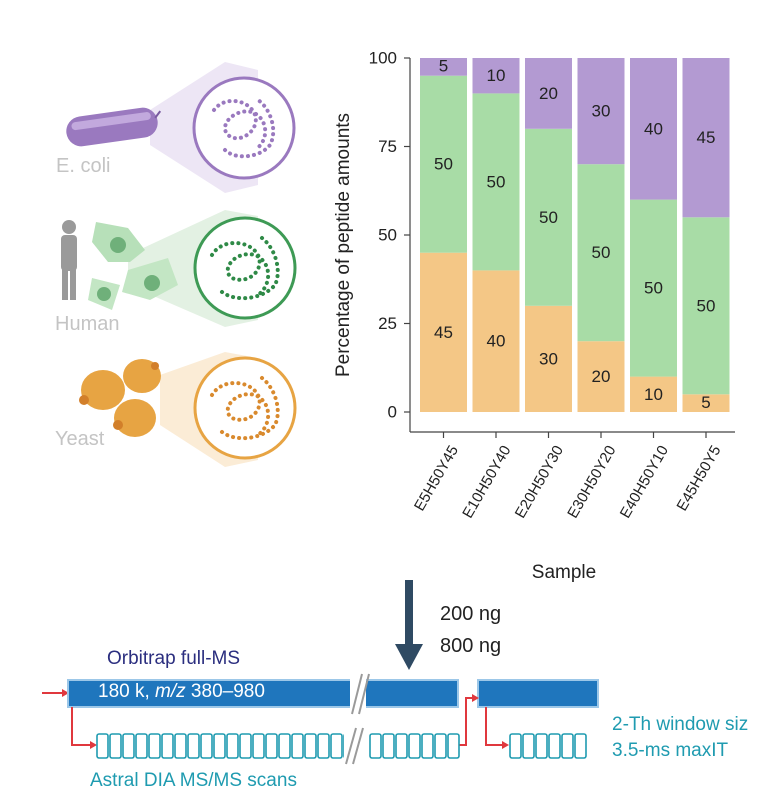 The width and height of the screenshot is (774, 797). What do you see at coordinates (387, 146) in the screenshot?
I see `y-tick-label-3: 75` at bounding box center [387, 146].